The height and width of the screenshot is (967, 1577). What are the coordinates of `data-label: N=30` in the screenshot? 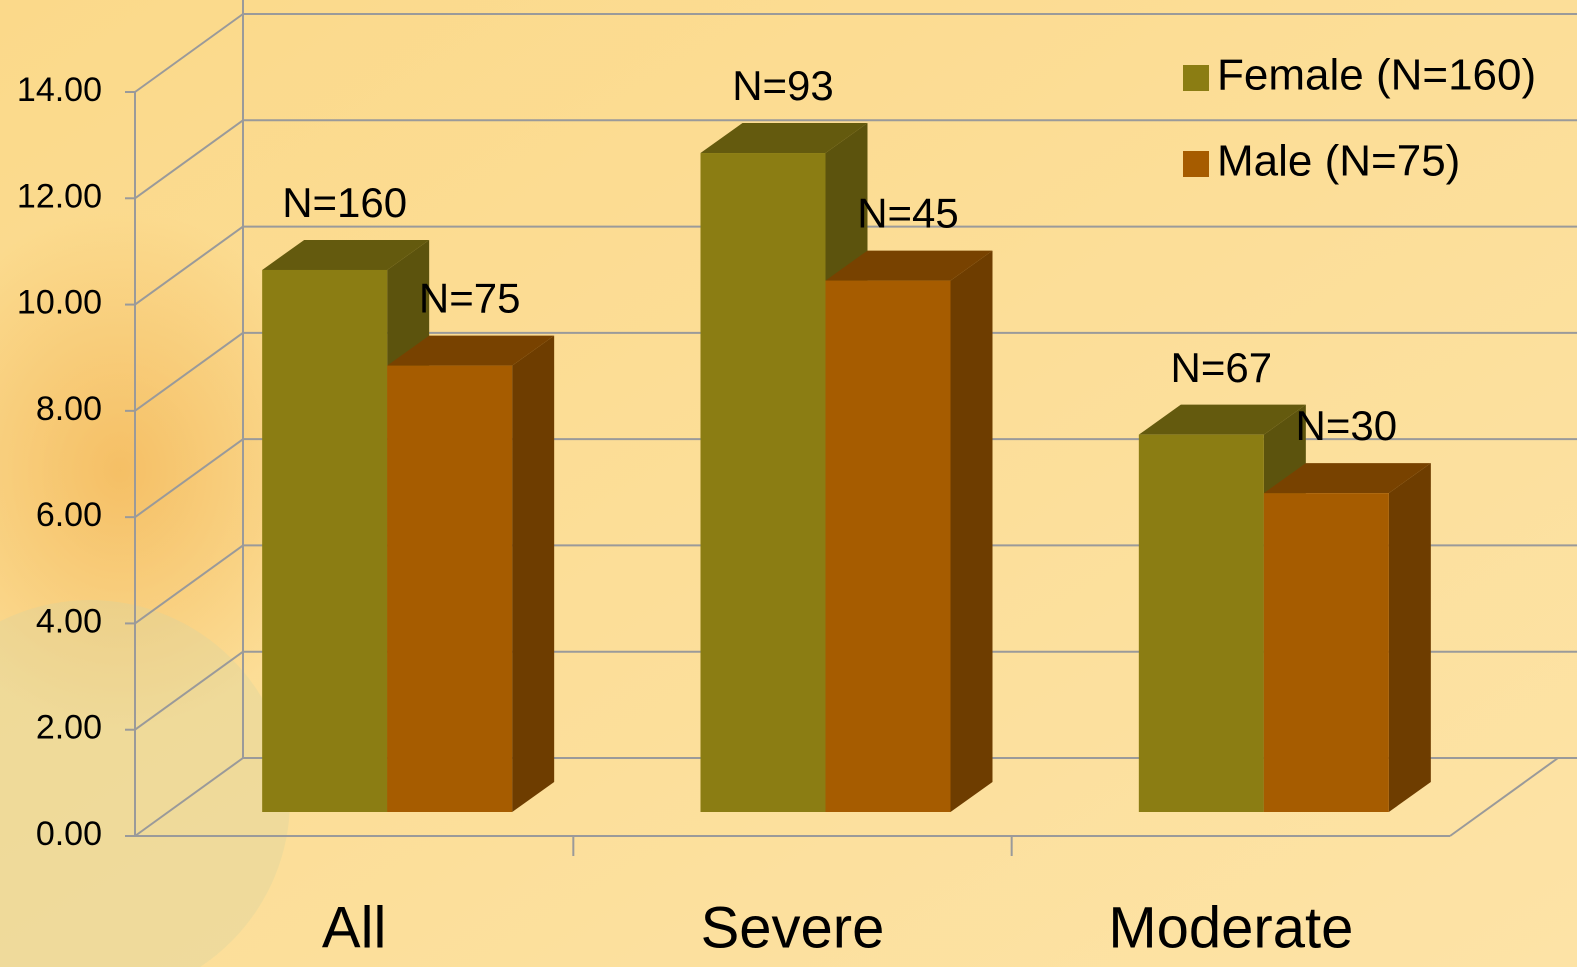 It's located at (1347, 425).